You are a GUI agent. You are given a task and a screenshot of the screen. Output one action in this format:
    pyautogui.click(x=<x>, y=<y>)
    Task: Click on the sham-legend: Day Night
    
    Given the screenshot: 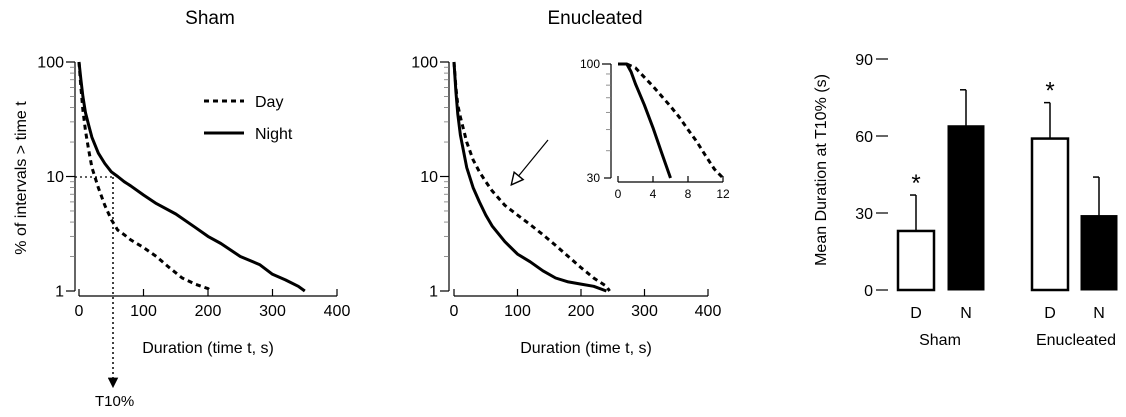 What is the action you would take?
    pyautogui.click(x=248, y=118)
    